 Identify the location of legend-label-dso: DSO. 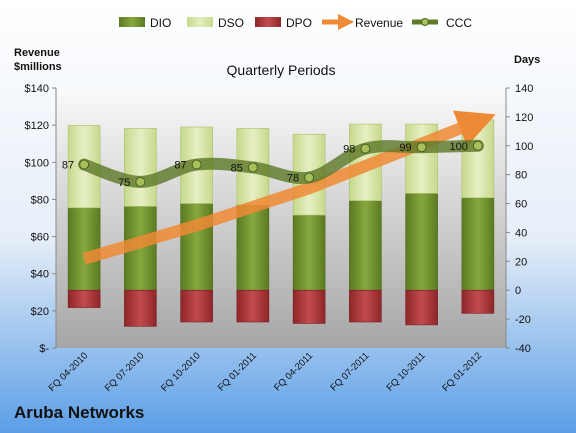
(231, 23).